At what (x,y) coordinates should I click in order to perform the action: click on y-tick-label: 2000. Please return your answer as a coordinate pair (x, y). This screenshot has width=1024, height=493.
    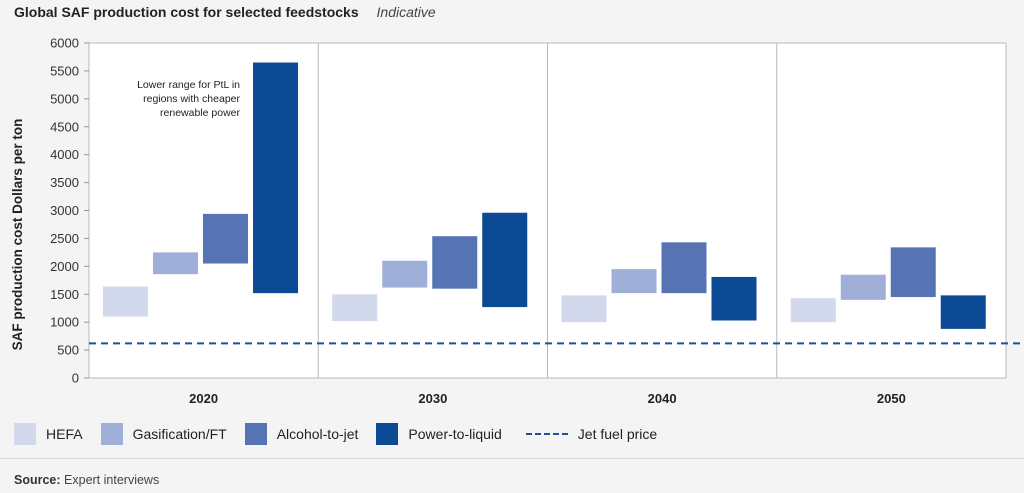
    Looking at the image, I should click on (64, 266).